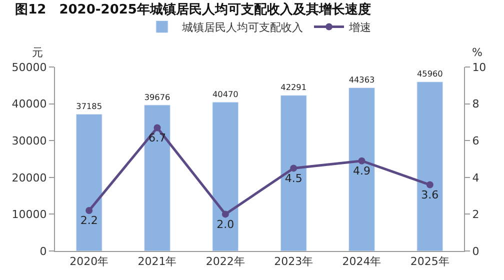 This screenshot has width=504, height=280. I want to click on y-tick-label: 0, so click(43, 251).